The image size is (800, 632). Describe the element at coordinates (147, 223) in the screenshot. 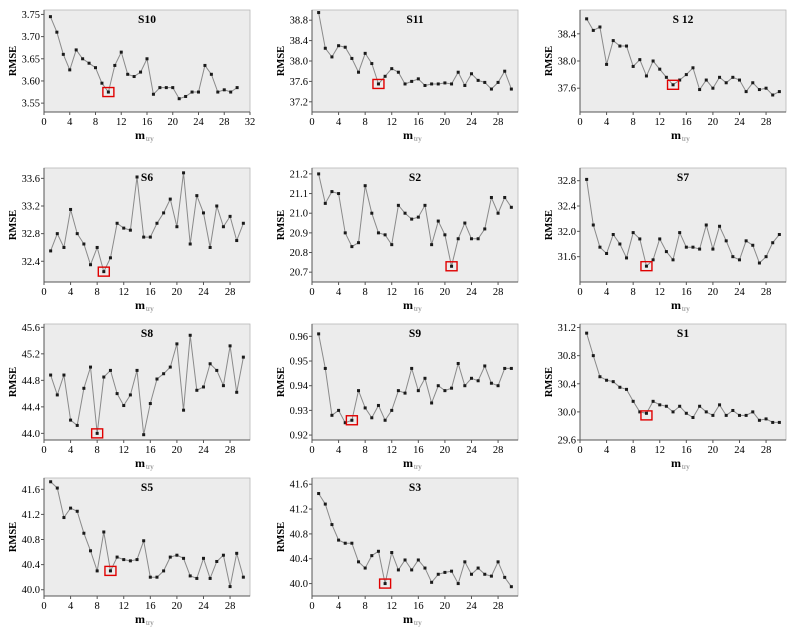

I see `series-line` at that location.